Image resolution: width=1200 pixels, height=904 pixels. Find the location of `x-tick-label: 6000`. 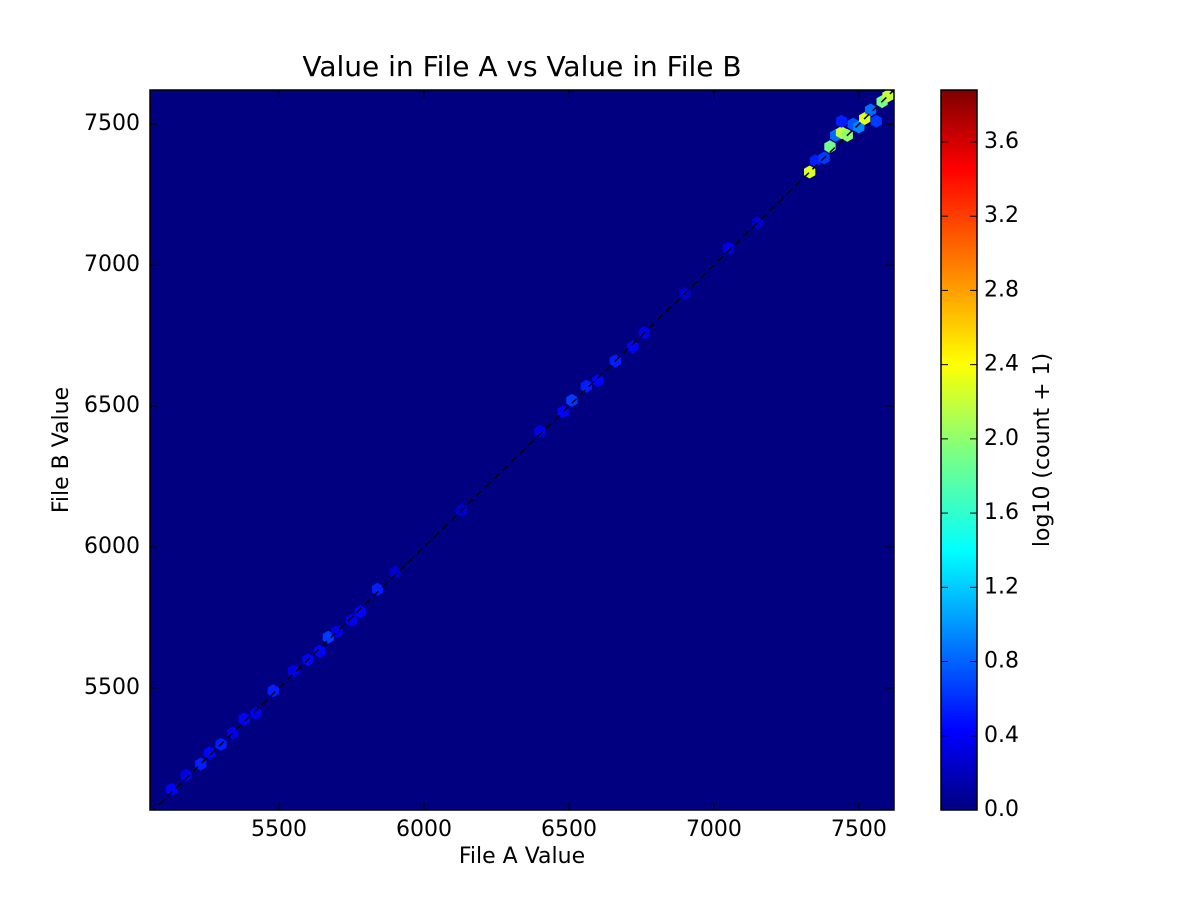

x-tick-label: 6000 is located at coordinates (424, 829).